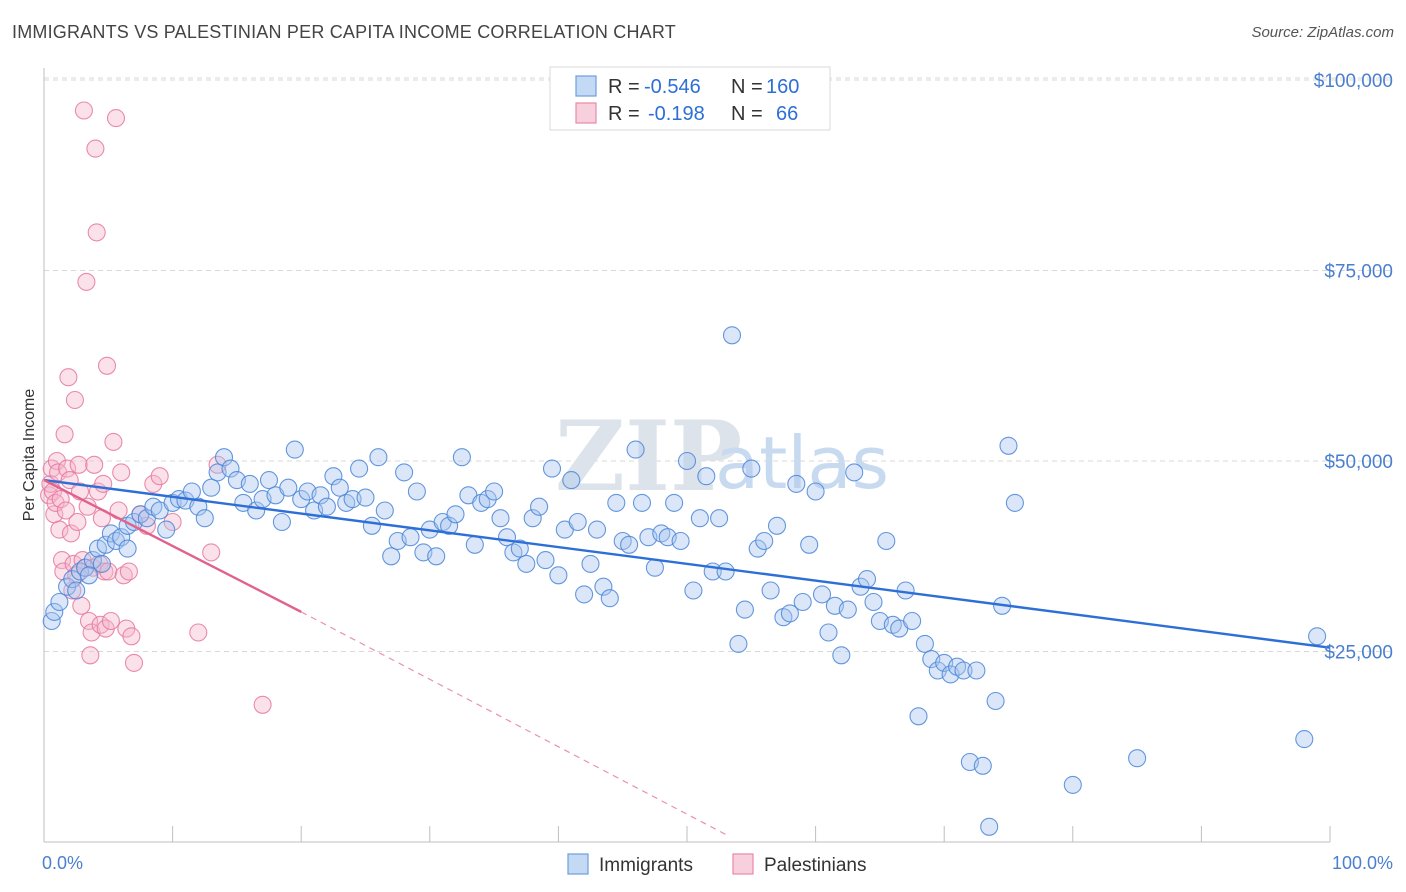 The height and width of the screenshot is (892, 1406). Describe the element at coordinates (1362, 863) in the screenshot. I see `x-tick-label: 100.0%` at that location.